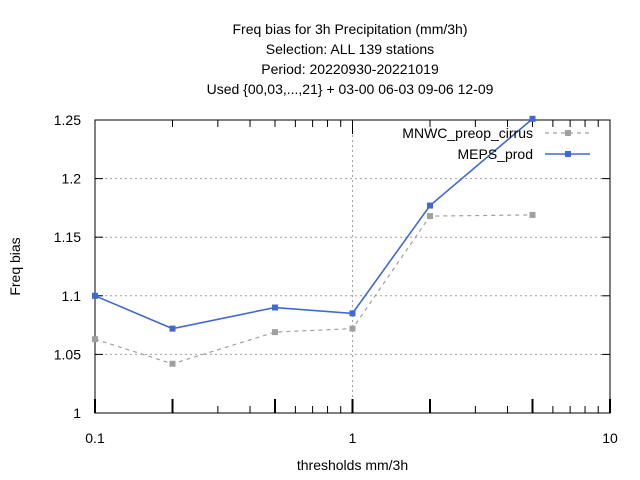  Describe the element at coordinates (77, 413) in the screenshot. I see `y-tick-label: 1` at that location.